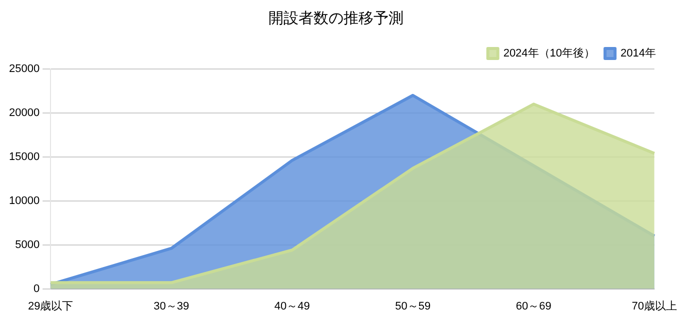 The width and height of the screenshot is (680, 320). What do you see at coordinates (27, 244) in the screenshot?
I see `y-tick-label: 5000` at bounding box center [27, 244].